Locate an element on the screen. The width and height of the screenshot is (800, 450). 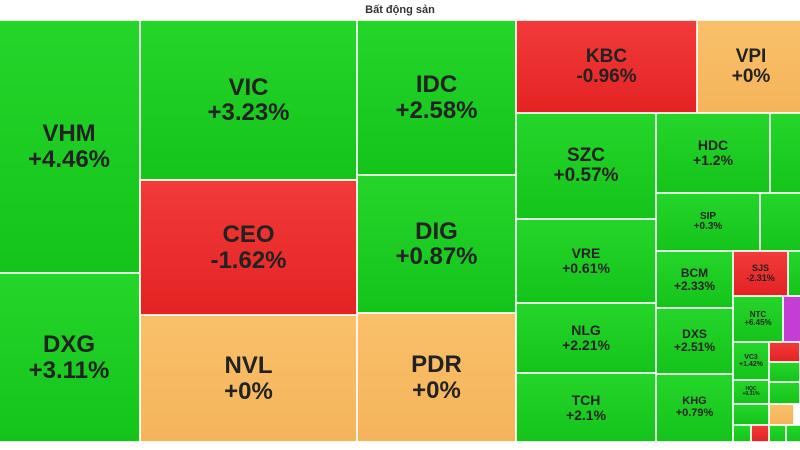
treemap-tile: BCM +2.33% is located at coordinates (694, 279).